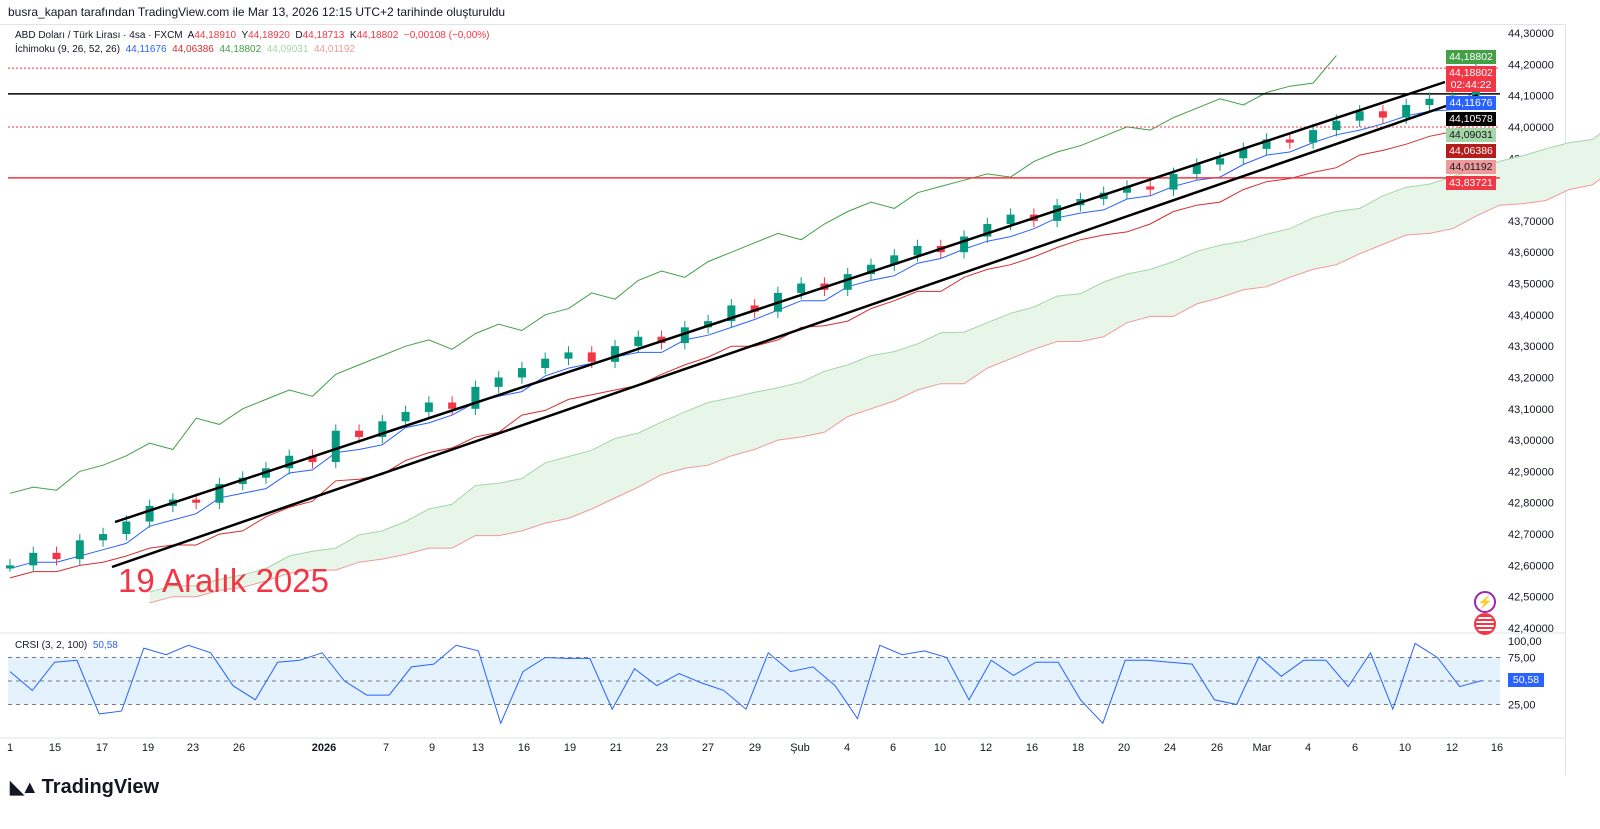 The height and width of the screenshot is (829, 1600). I want to click on span-a-value: 44,09031, so click(287, 49).